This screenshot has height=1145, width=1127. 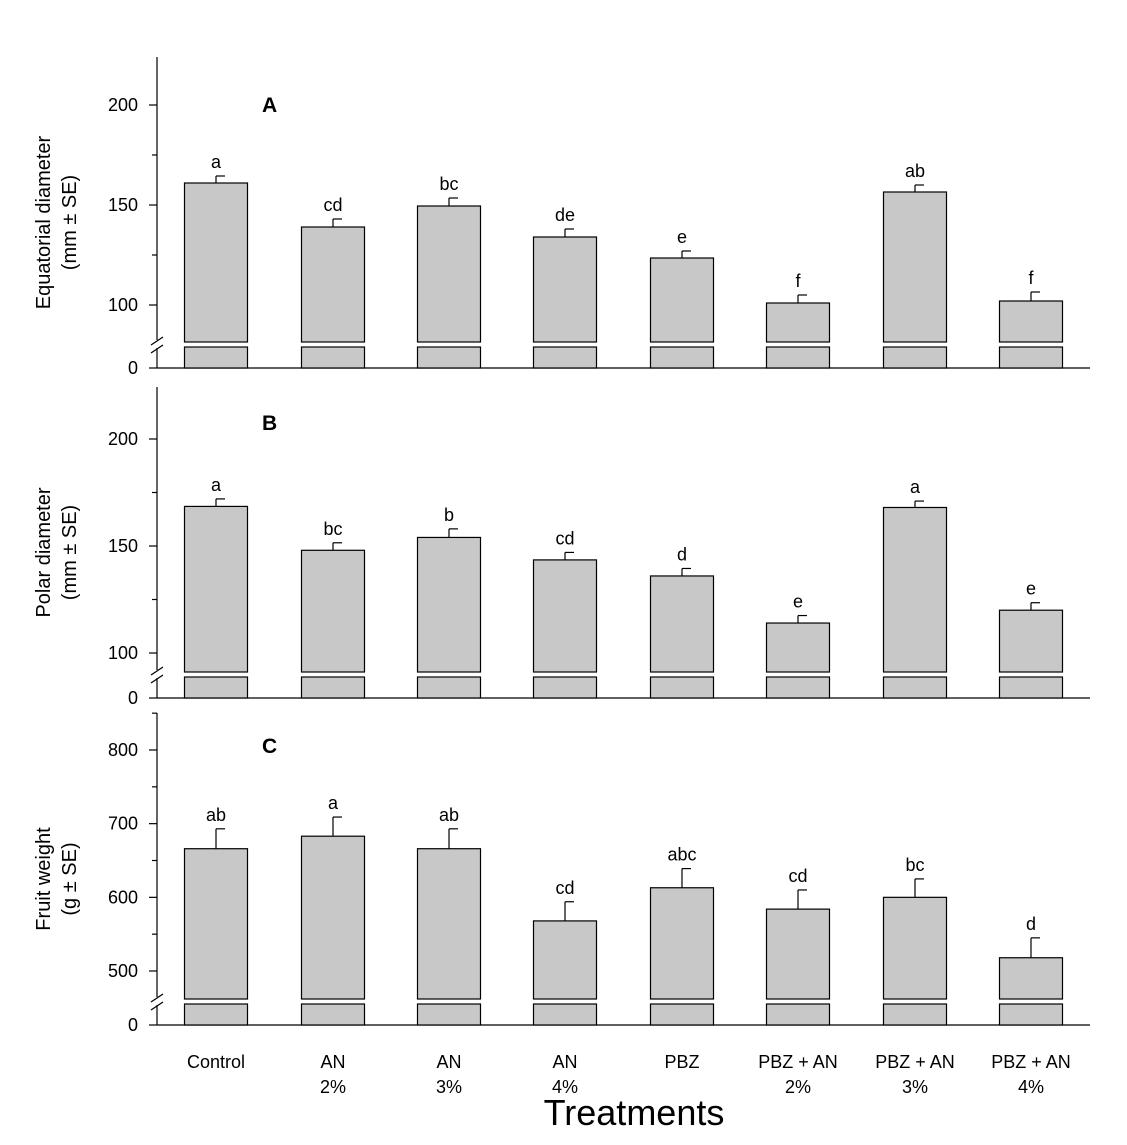 What do you see at coordinates (269, 105) in the screenshot?
I see `panel-letter: A` at bounding box center [269, 105].